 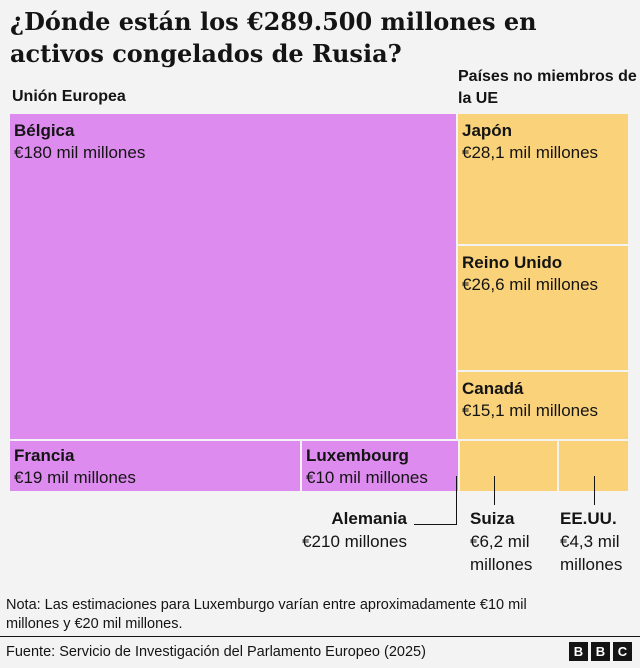 I want to click on callout-suiza: Suiza €6,2 mil millones, so click(x=515, y=541).